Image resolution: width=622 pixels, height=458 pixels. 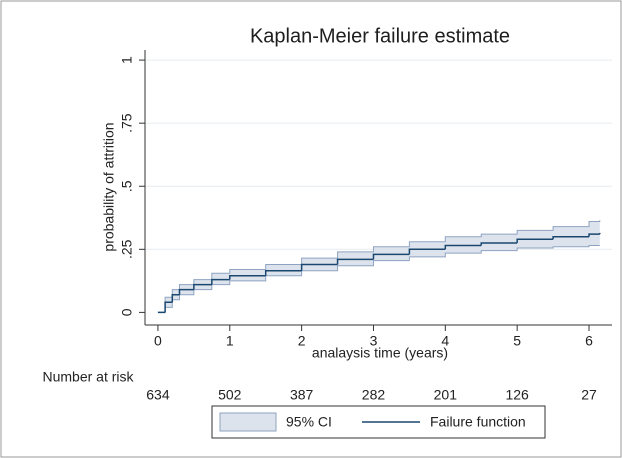 I want to click on legend-swatch, so click(x=248, y=422).